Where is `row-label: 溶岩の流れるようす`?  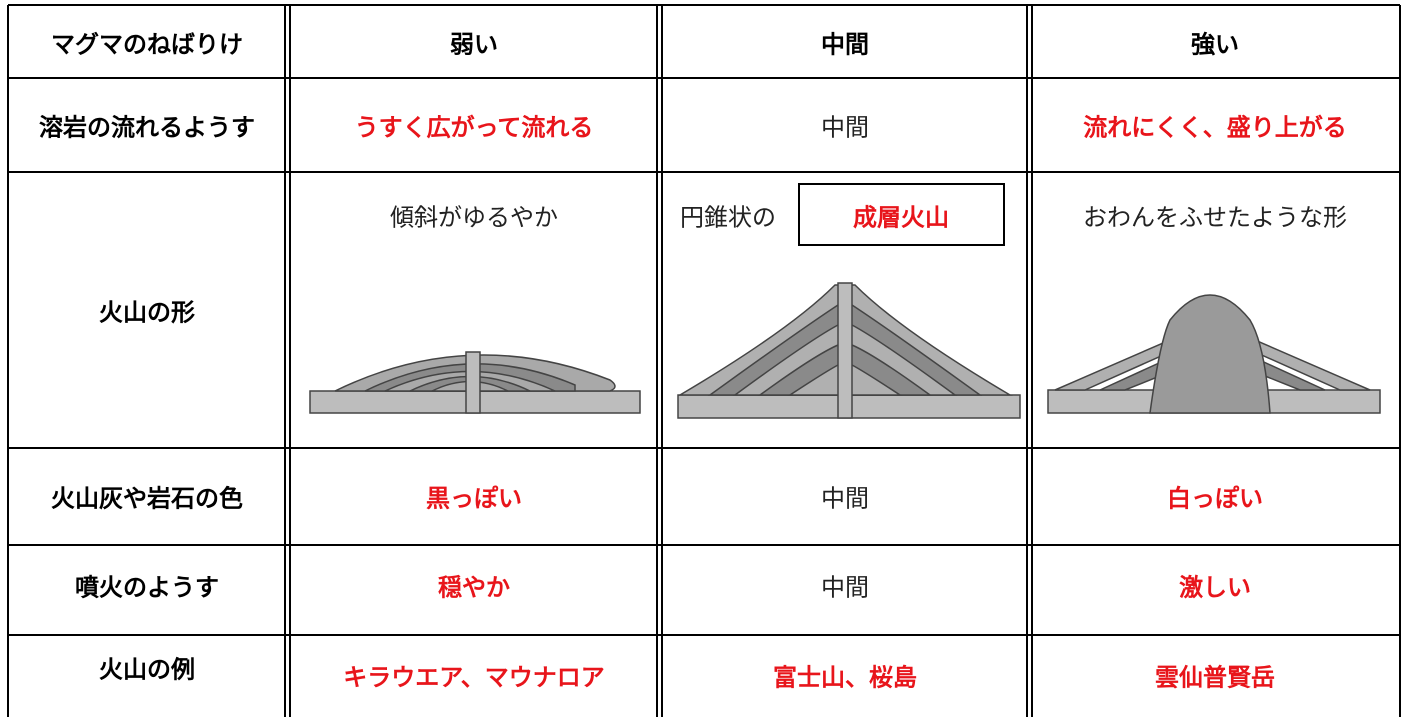 row-label: 溶岩の流れるようす is located at coordinates (147, 127).